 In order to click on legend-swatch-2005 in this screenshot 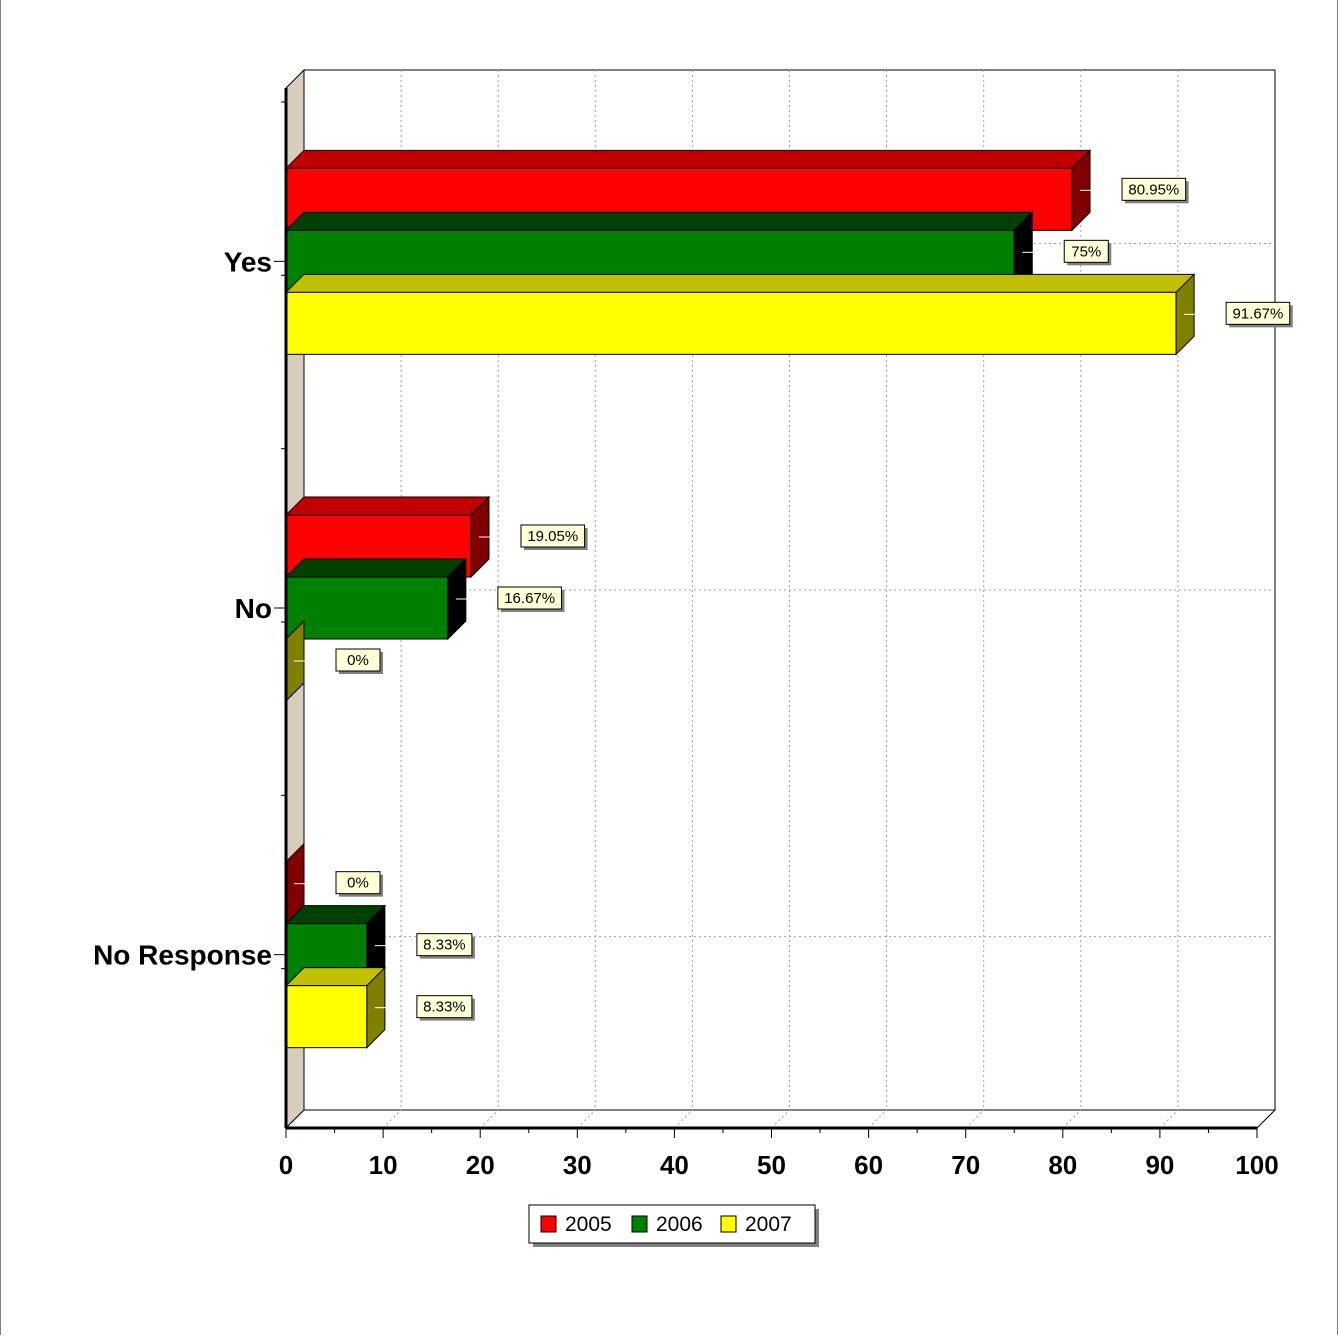, I will do `click(548, 1224)`.